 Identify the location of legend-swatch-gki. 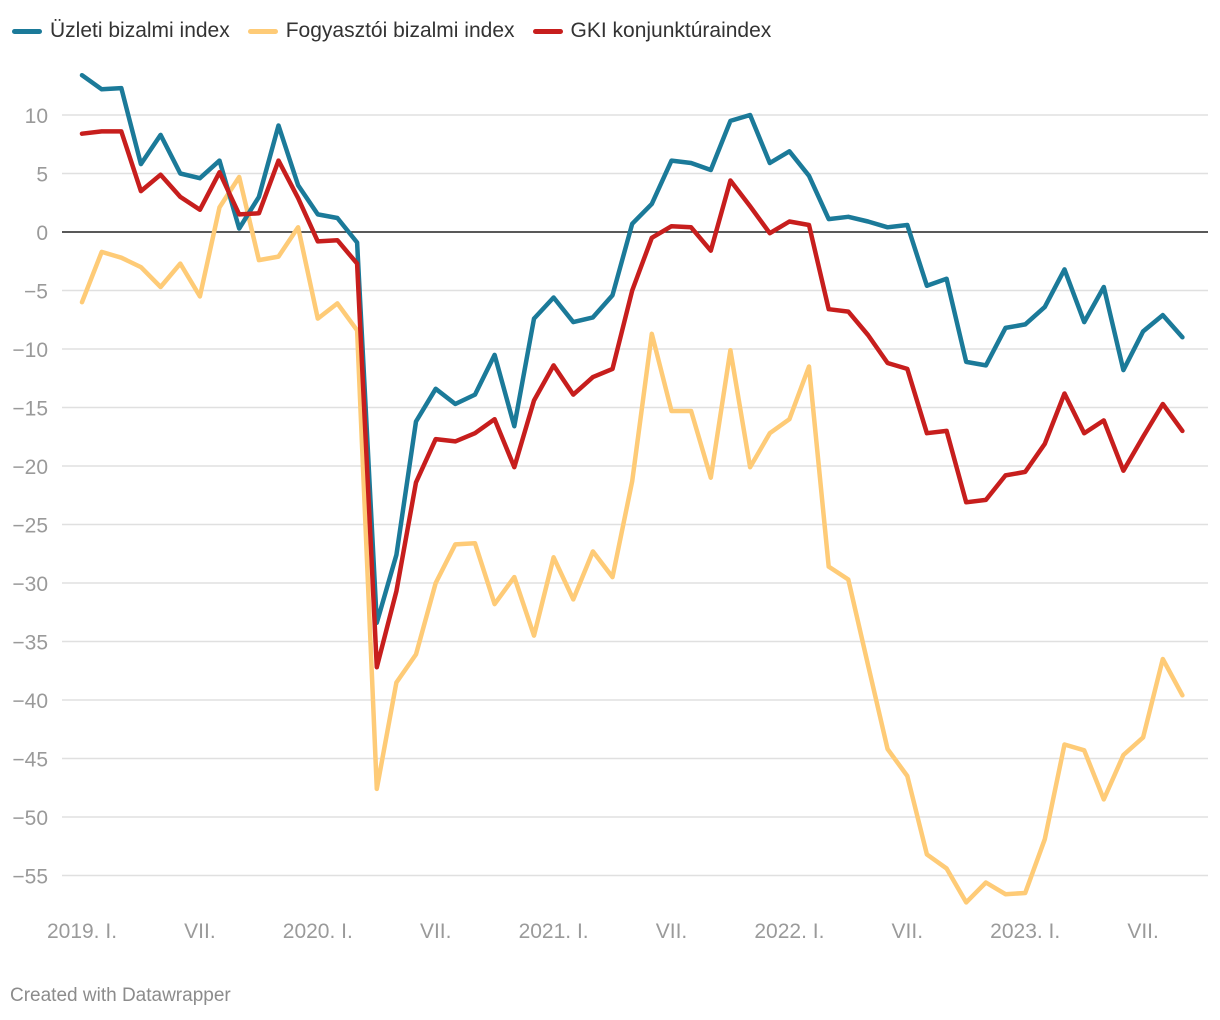
(547, 31).